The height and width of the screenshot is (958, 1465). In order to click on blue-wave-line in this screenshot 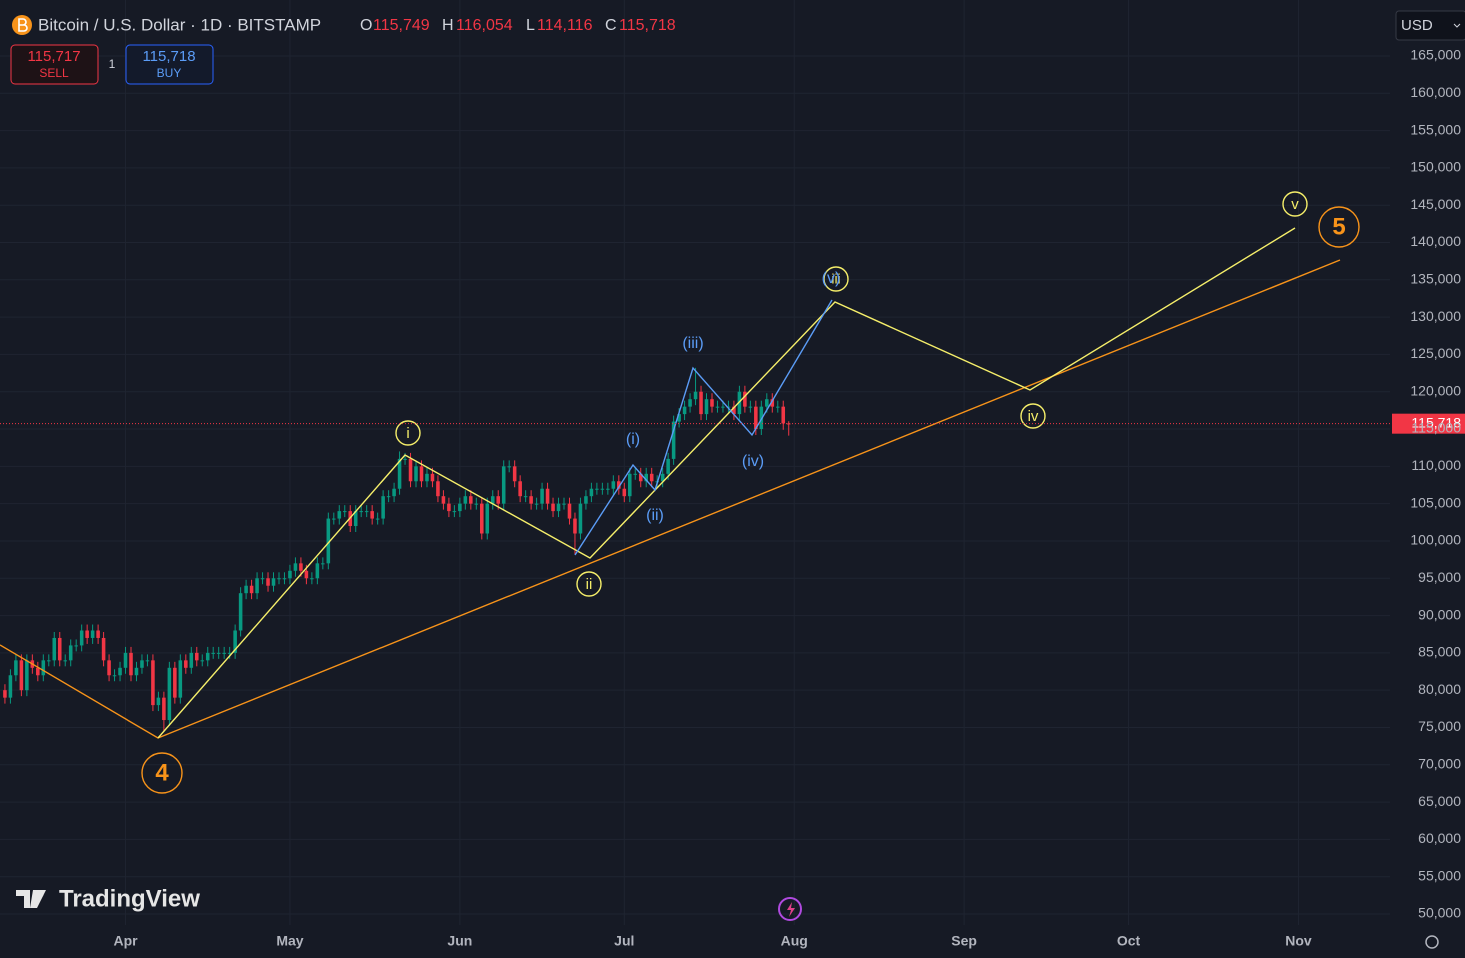, I will do `click(703, 427)`.